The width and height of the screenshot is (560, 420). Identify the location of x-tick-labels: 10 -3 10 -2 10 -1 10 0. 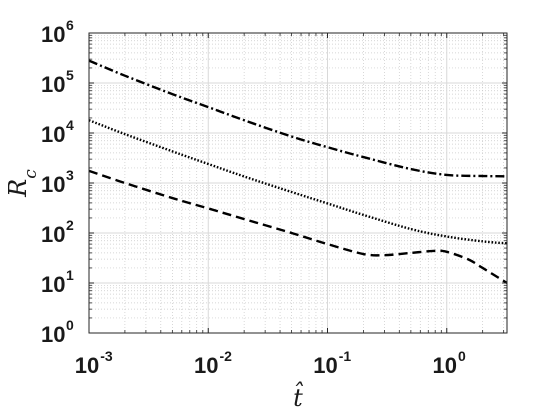
(270, 363).